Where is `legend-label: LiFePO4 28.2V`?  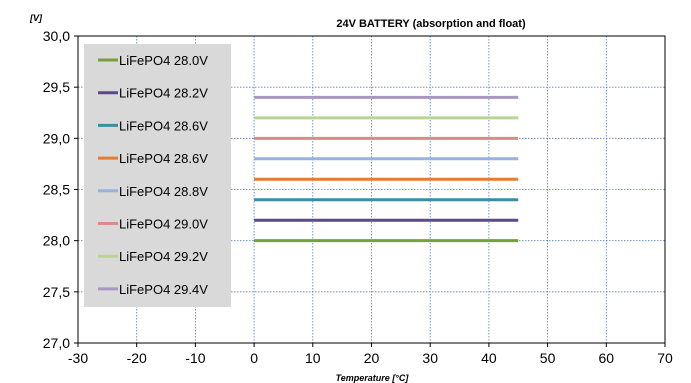
legend-label: LiFePO4 28.2V is located at coordinates (163, 93).